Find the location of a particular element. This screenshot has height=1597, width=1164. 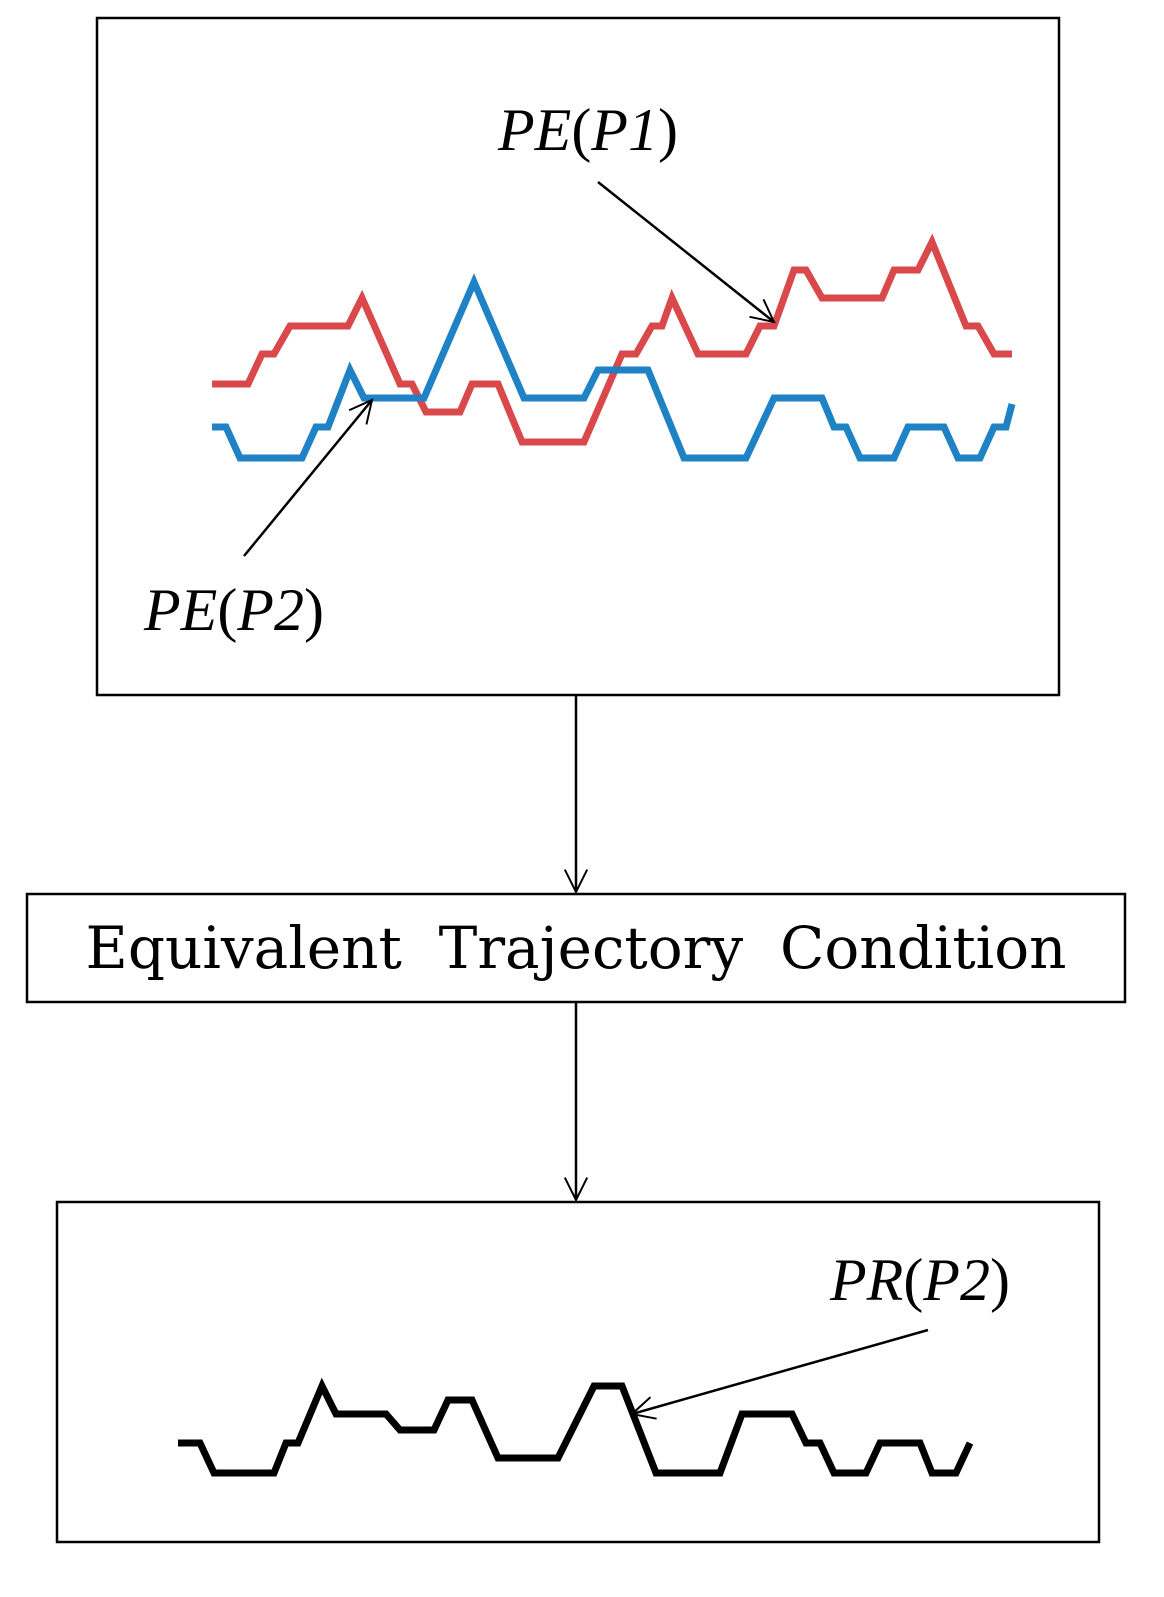

label-pe-p2: PE(P2) is located at coordinates (233, 610).